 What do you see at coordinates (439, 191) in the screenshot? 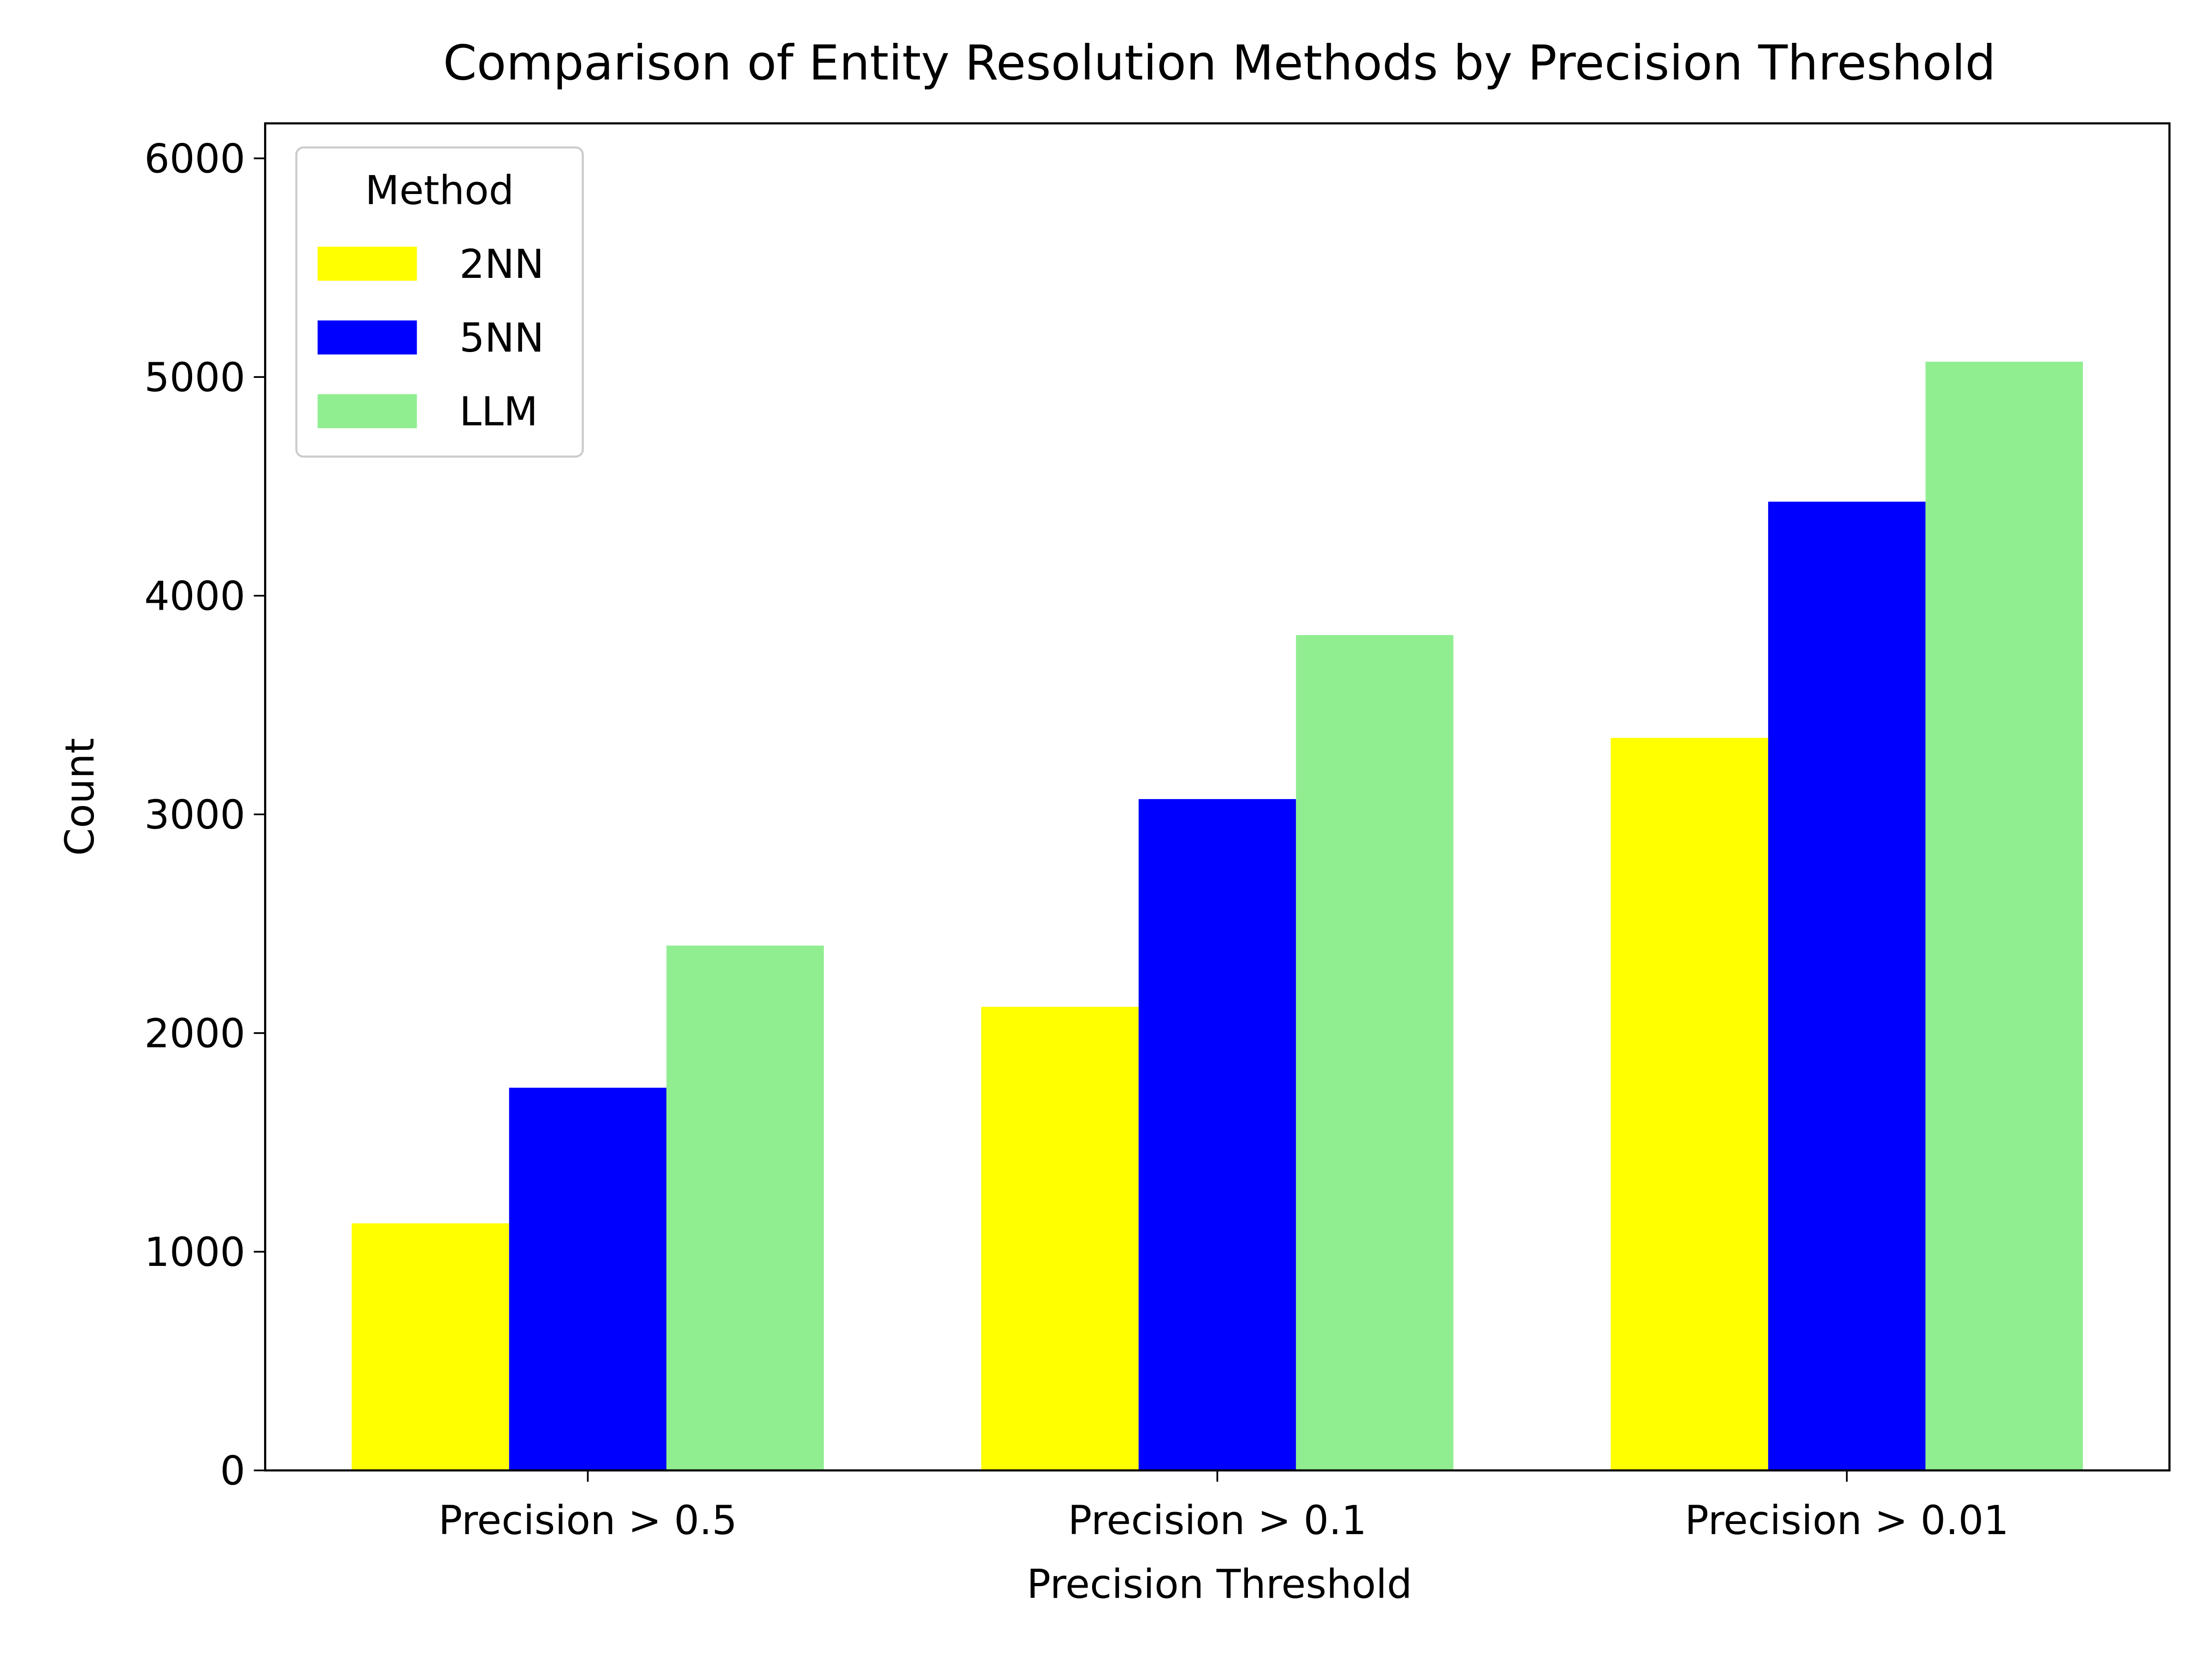
I see `legend-title: Method` at bounding box center [439, 191].